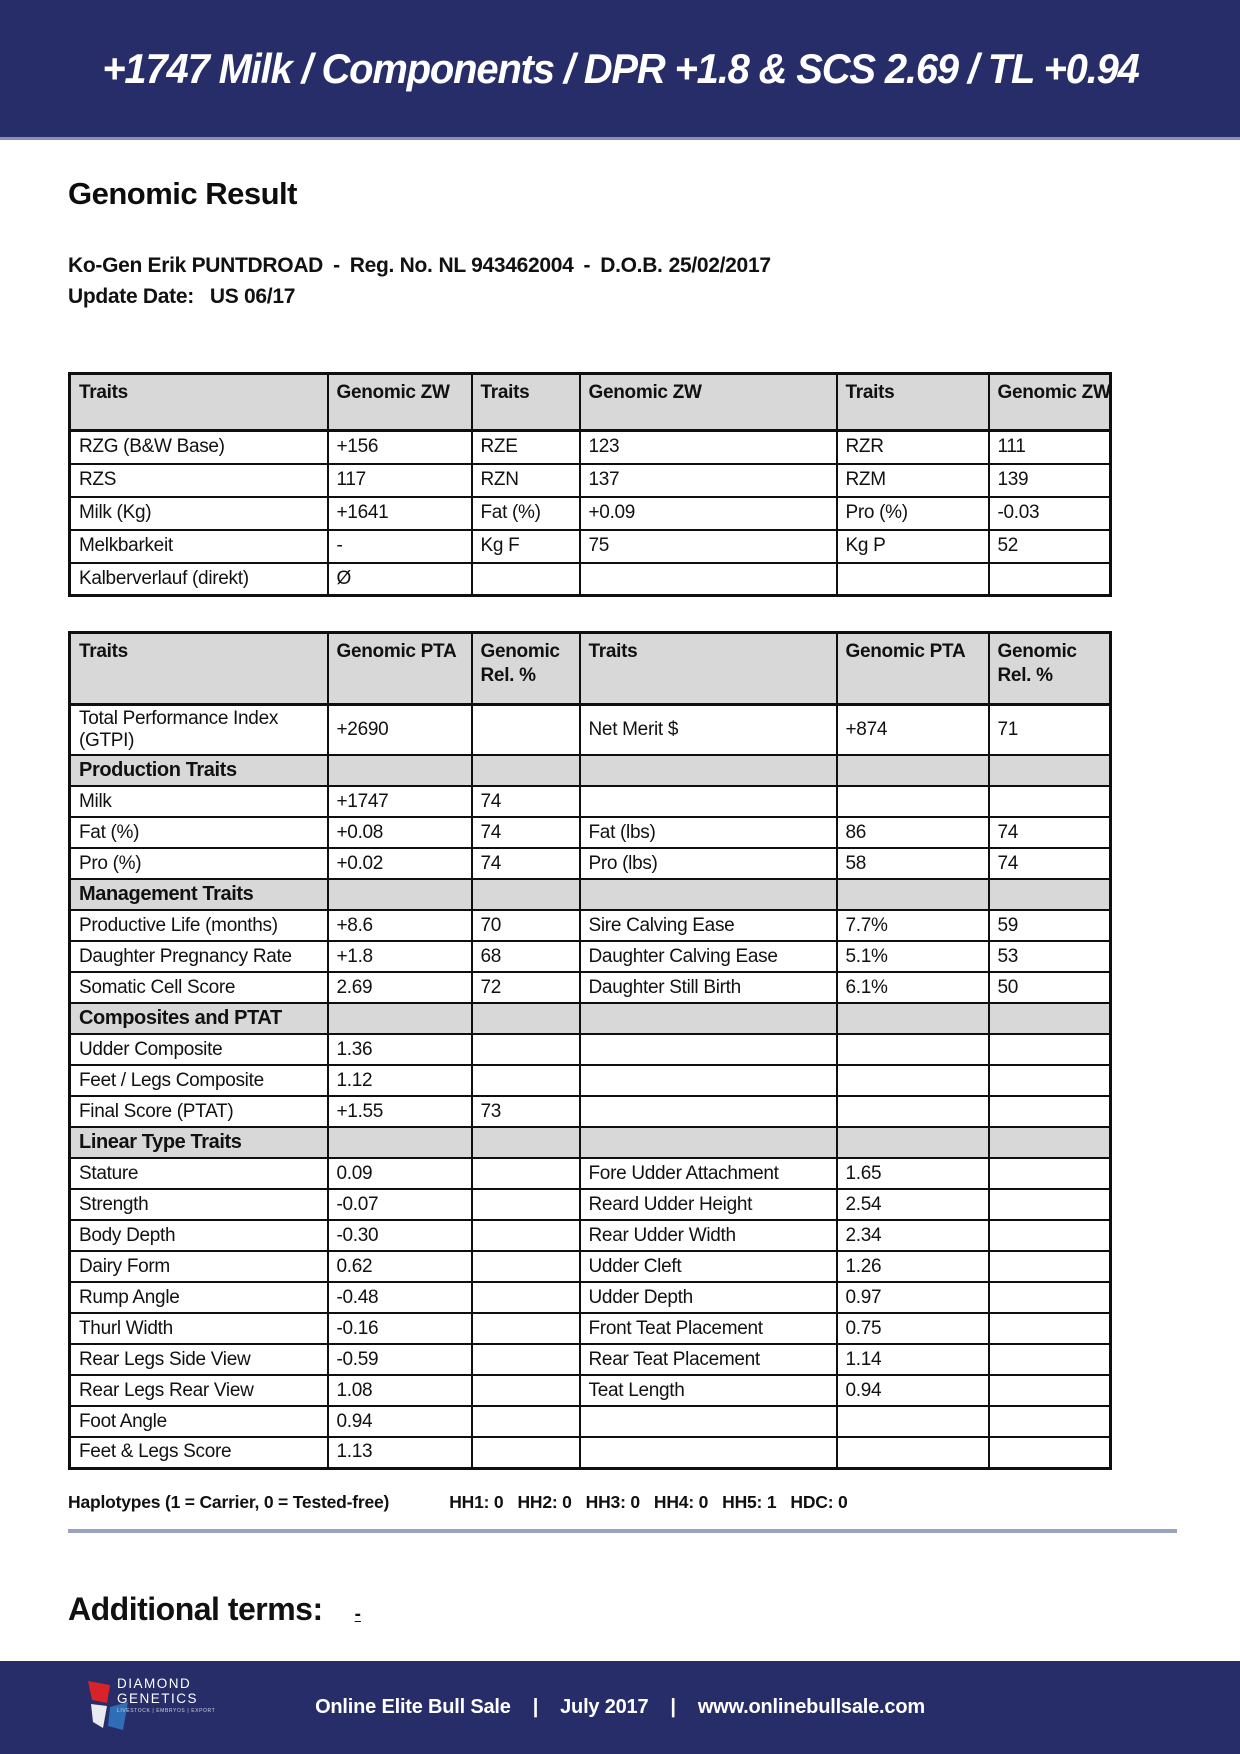  Describe the element at coordinates (198, 1235) in the screenshot. I see `trait-cell: Body Depth` at that location.